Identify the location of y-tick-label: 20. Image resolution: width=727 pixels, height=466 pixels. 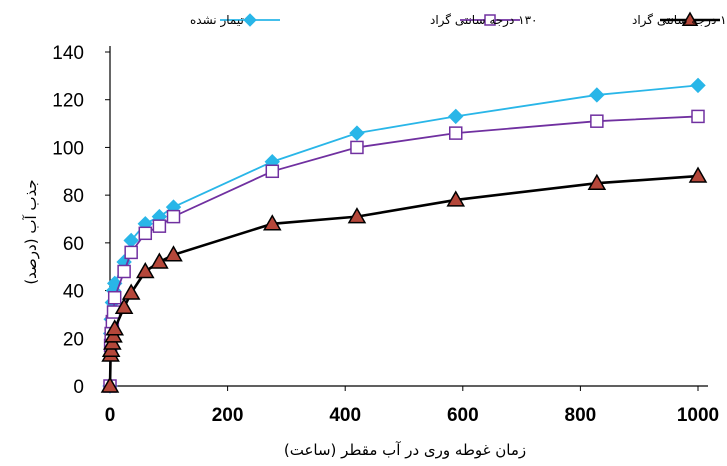
(73, 339).